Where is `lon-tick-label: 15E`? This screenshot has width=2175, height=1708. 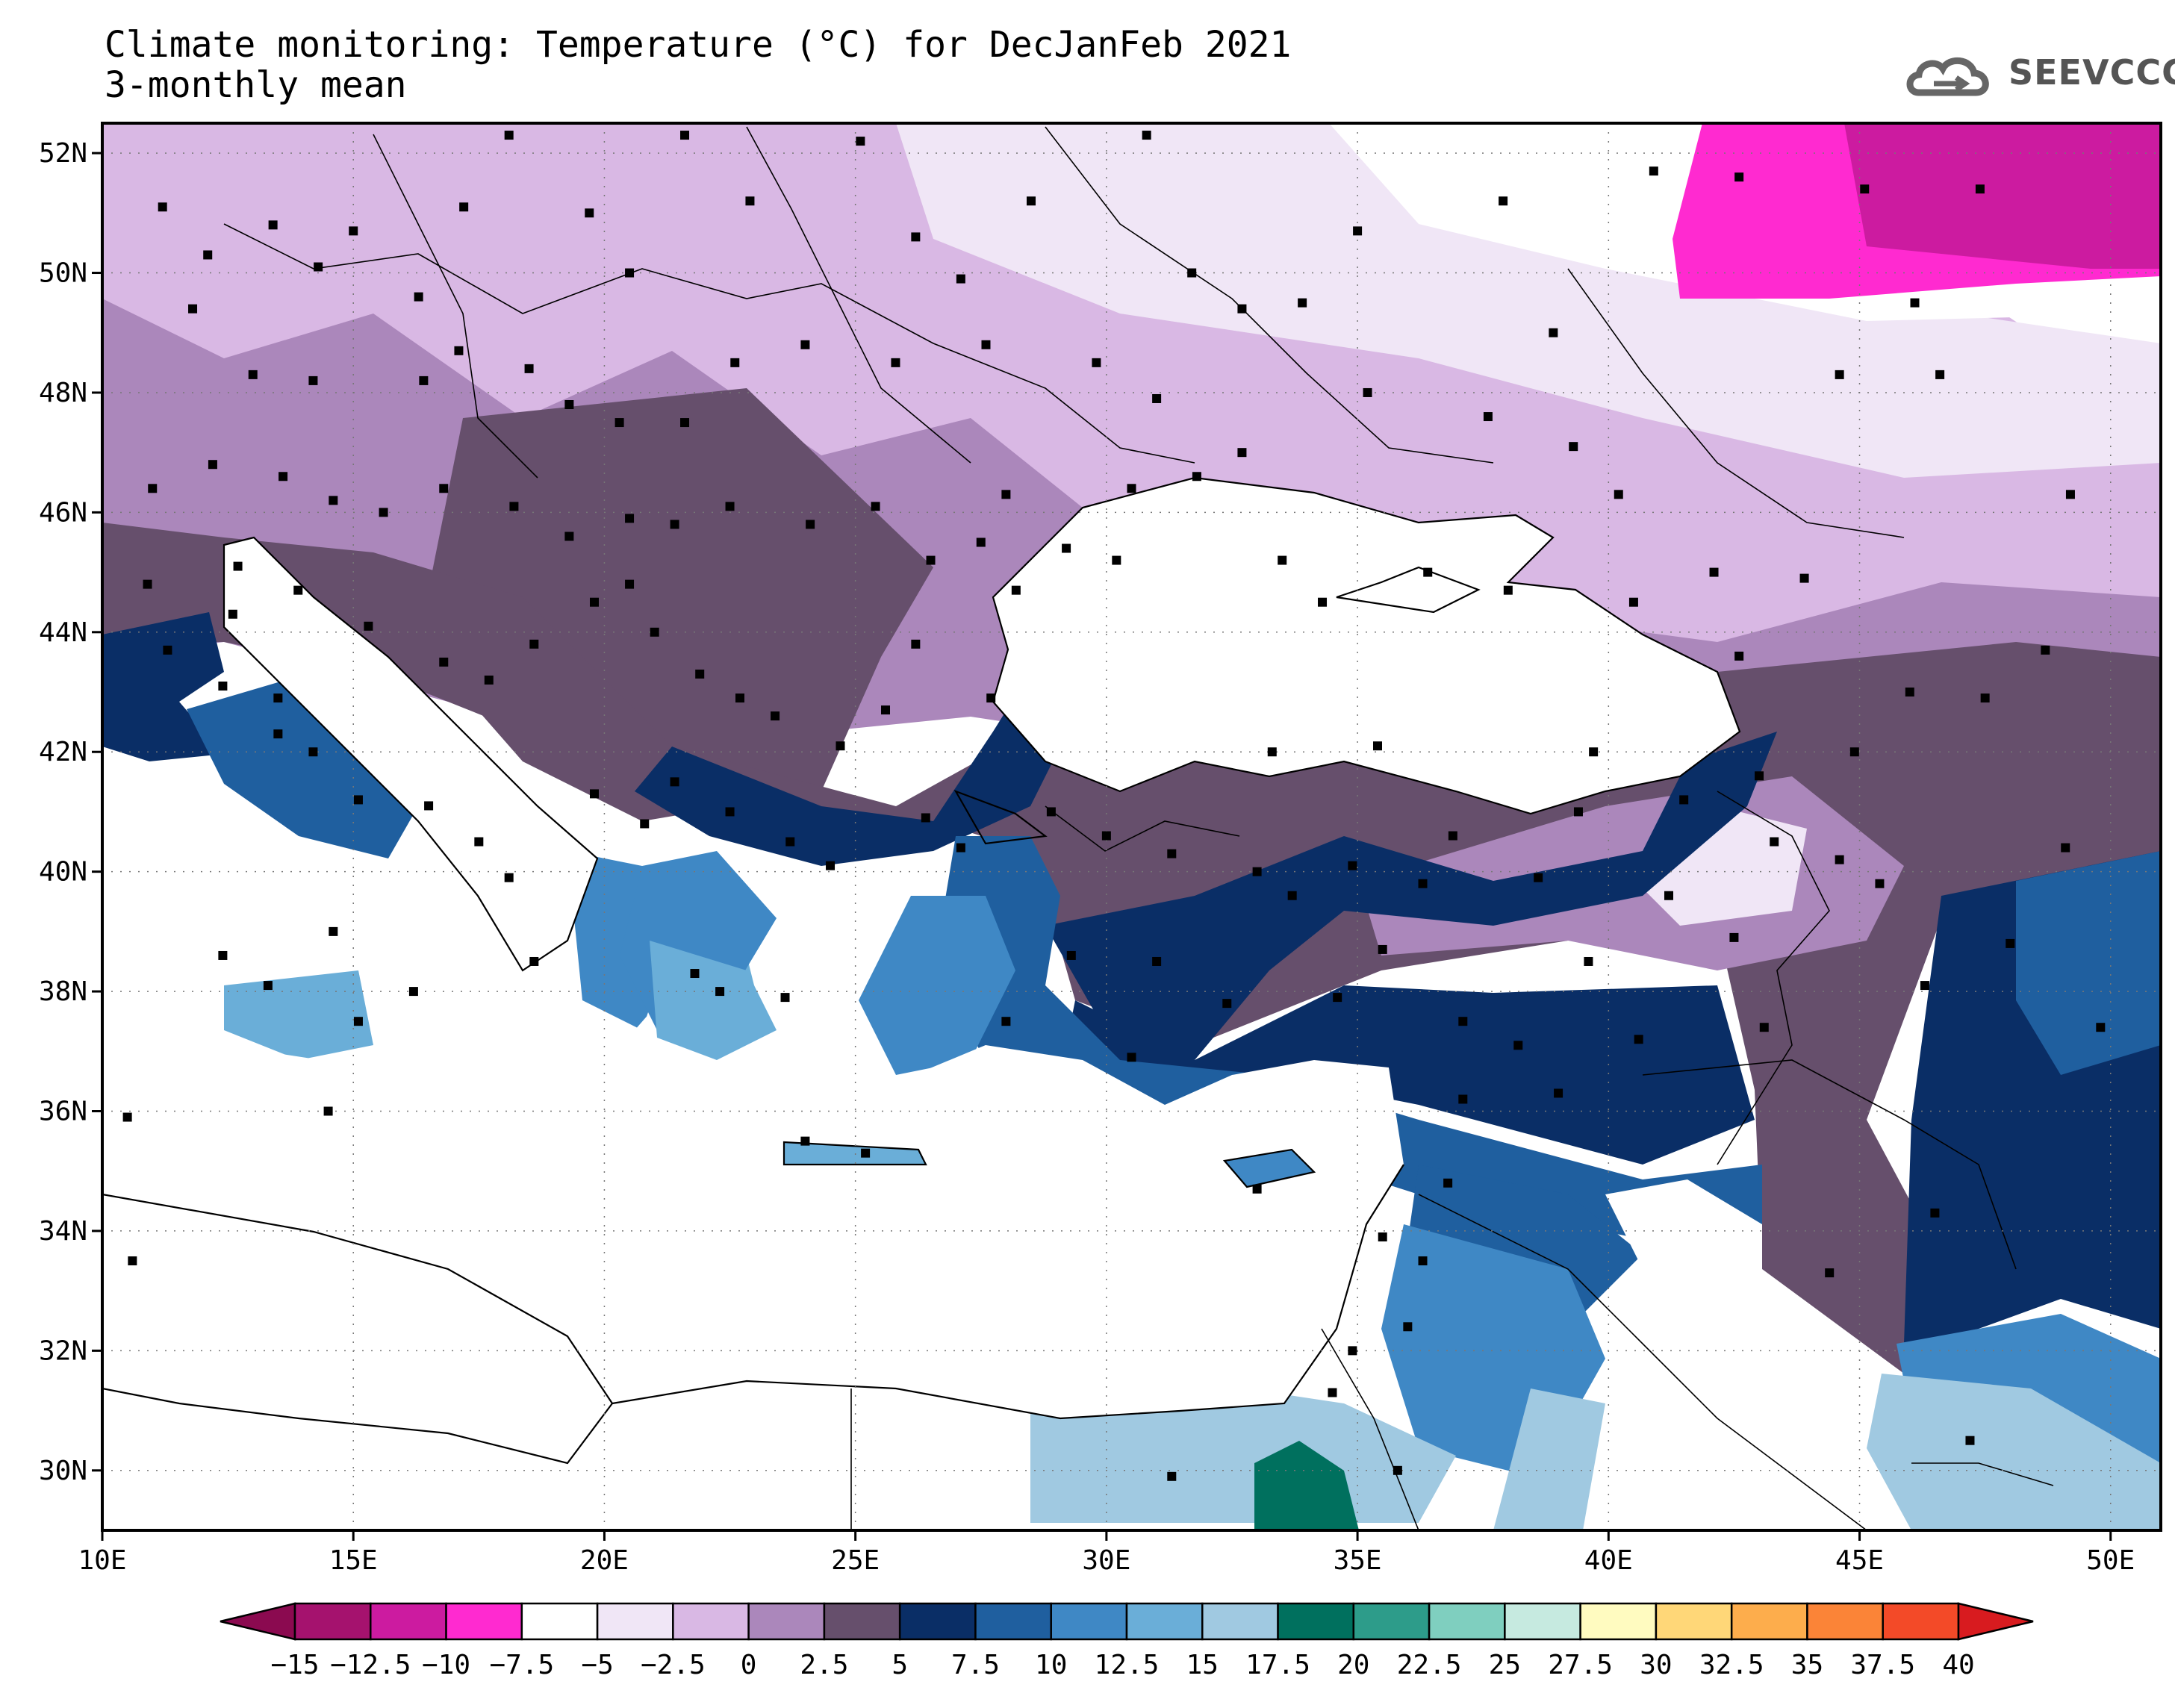
lon-tick-label: 15E is located at coordinates (353, 1560).